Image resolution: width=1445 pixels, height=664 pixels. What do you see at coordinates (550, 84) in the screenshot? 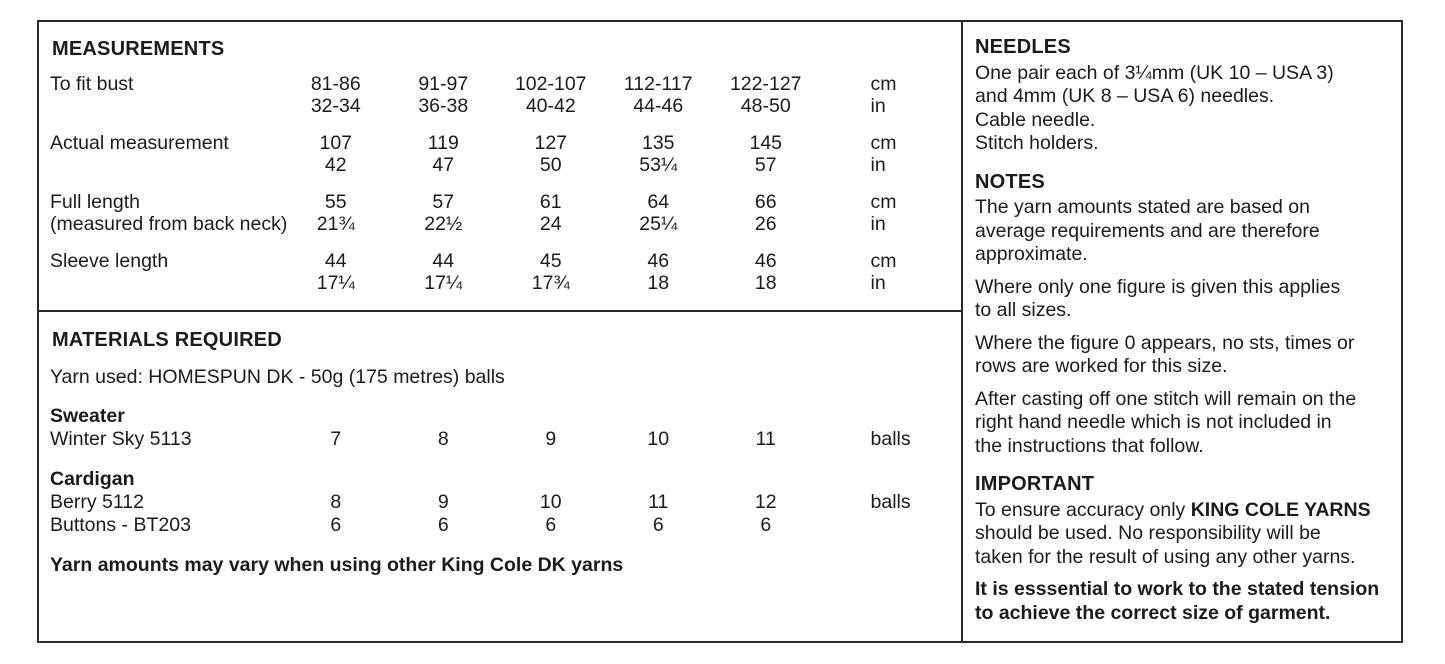
I see `size-value: 102-107` at bounding box center [550, 84].